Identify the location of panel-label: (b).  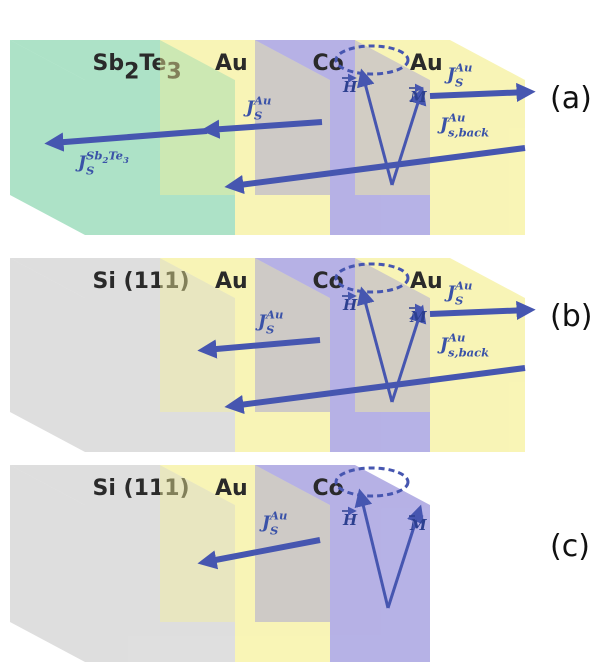
(571, 316).